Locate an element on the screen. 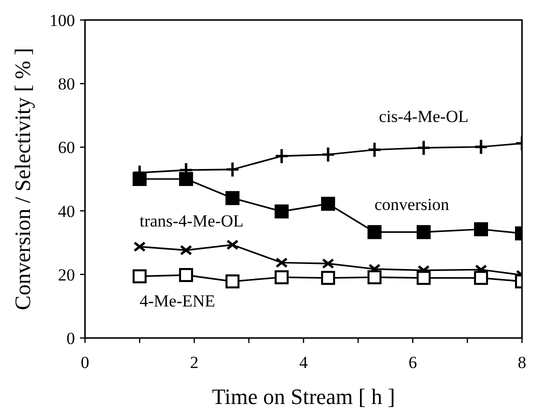 This screenshot has width=536, height=411. series-label: cis-4-Me-OL is located at coordinates (423, 116).